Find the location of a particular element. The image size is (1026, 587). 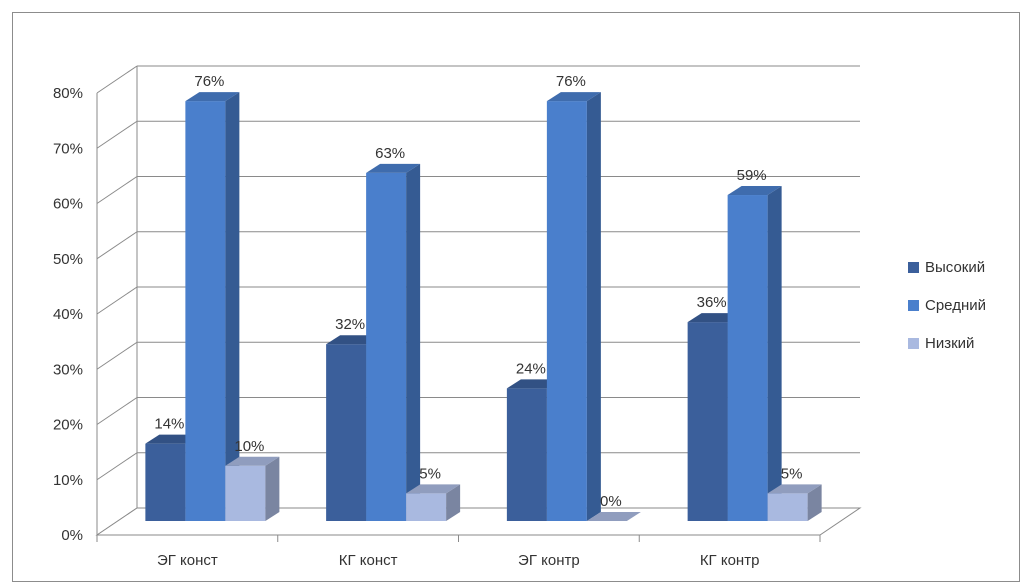

x-category-label: ЭГ конст is located at coordinates (187, 560).